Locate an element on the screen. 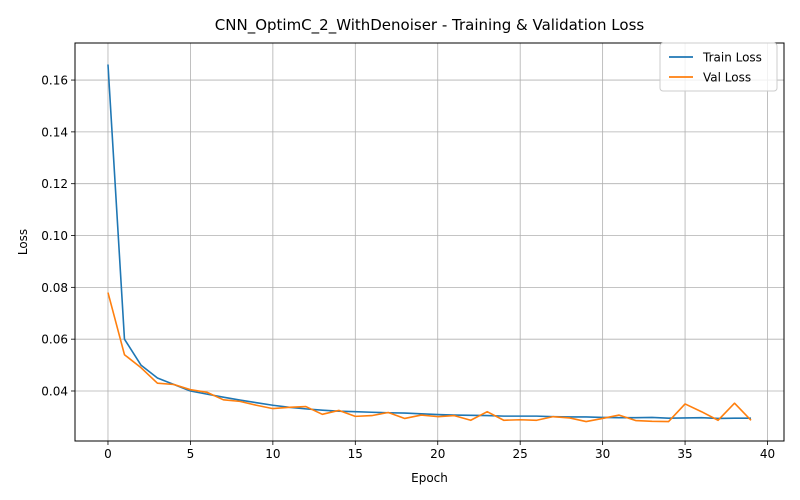  x-tick-label: 20 is located at coordinates (437, 454).